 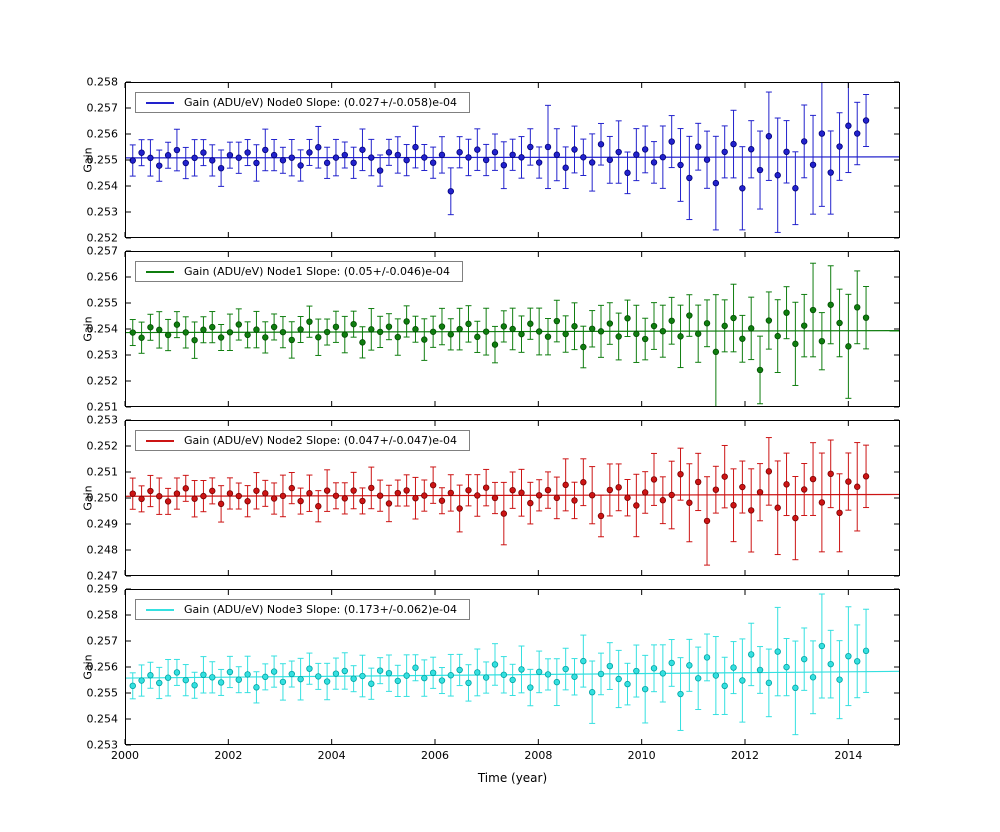 I want to click on x-tick-label: 2004, so click(x=331, y=755).